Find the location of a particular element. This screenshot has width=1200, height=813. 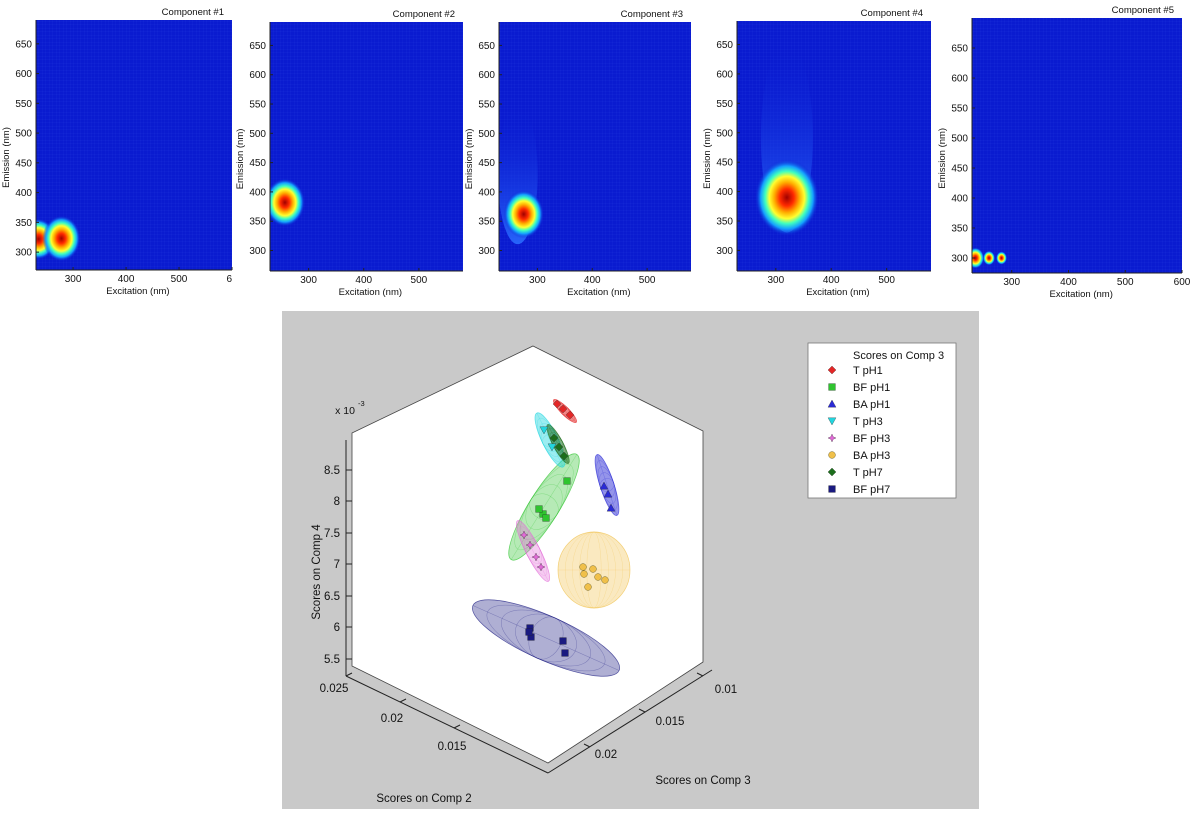

heatmap-title: Component #3 is located at coordinates (652, 14).